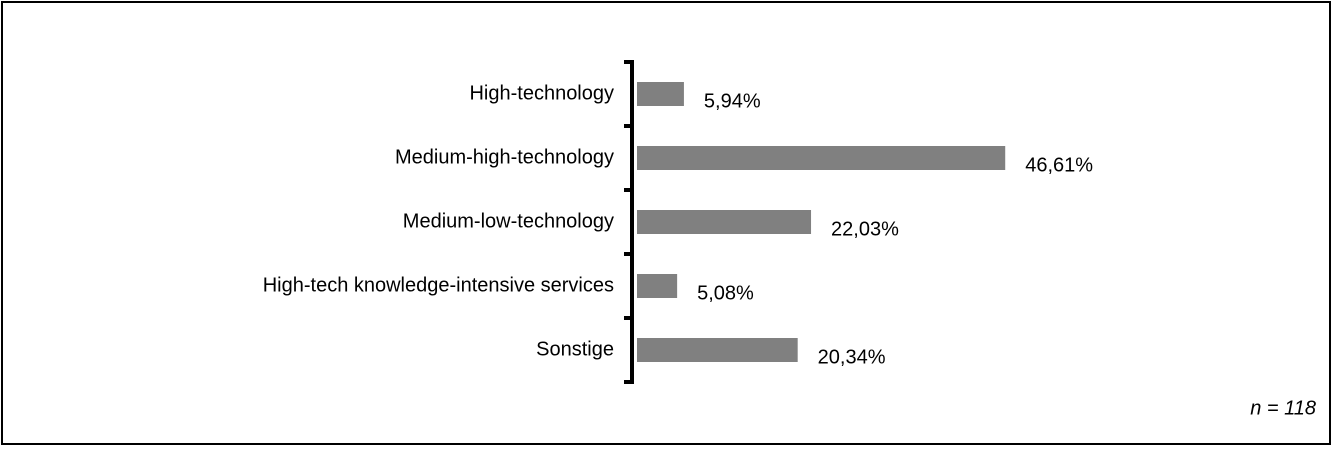  Describe the element at coordinates (575, 349) in the screenshot. I see `category-label: Sonstige` at that location.